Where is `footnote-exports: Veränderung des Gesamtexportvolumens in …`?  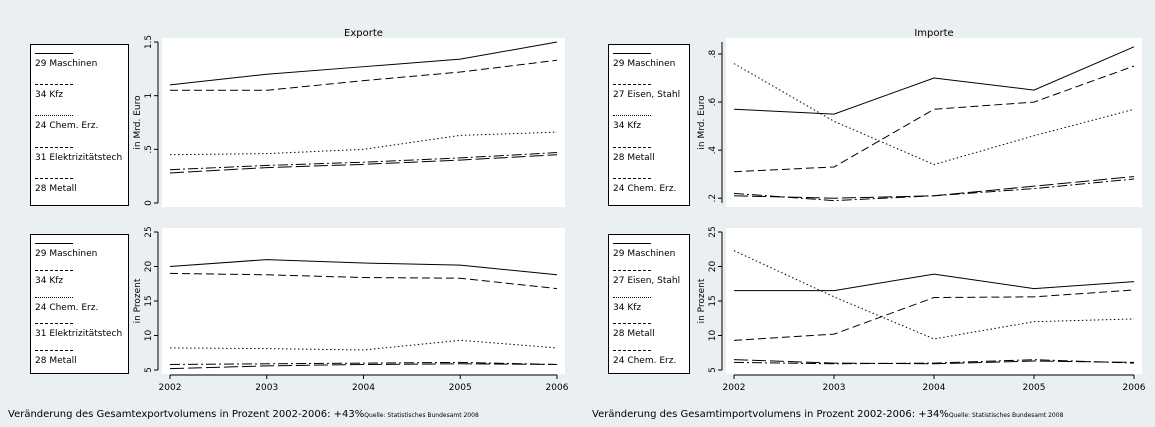
footnote-exports: Veränderung des Gesamtexportvolumens in … is located at coordinates (243, 414).